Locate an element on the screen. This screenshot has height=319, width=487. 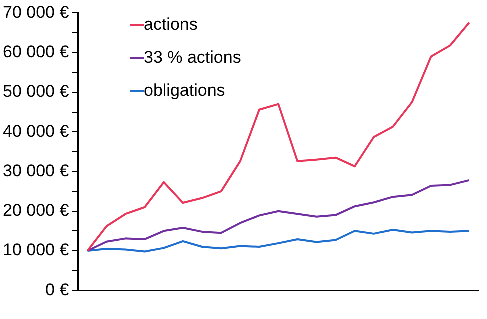
y-tick-label: 0 € is located at coordinates (58, 290).